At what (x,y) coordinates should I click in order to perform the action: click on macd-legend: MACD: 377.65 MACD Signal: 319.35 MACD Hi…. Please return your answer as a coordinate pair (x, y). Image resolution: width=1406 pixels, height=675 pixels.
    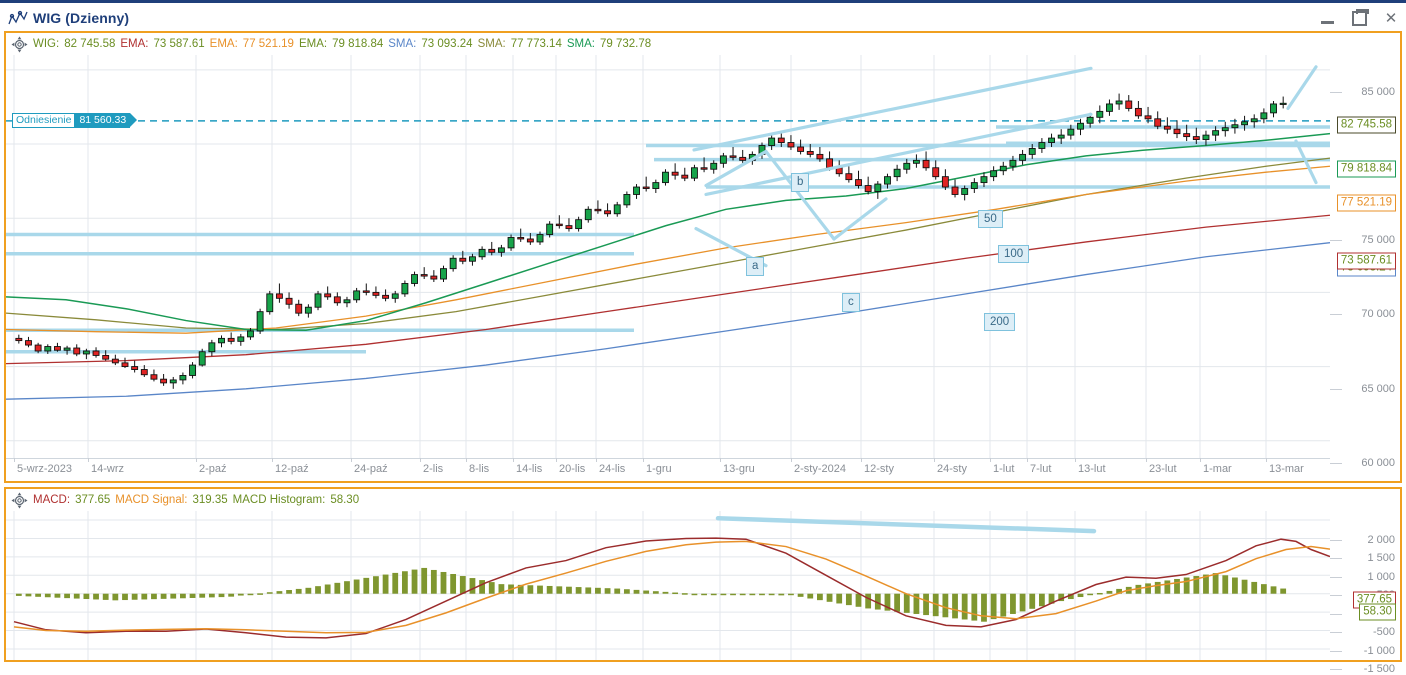
    Looking at the image, I should click on (703, 500).